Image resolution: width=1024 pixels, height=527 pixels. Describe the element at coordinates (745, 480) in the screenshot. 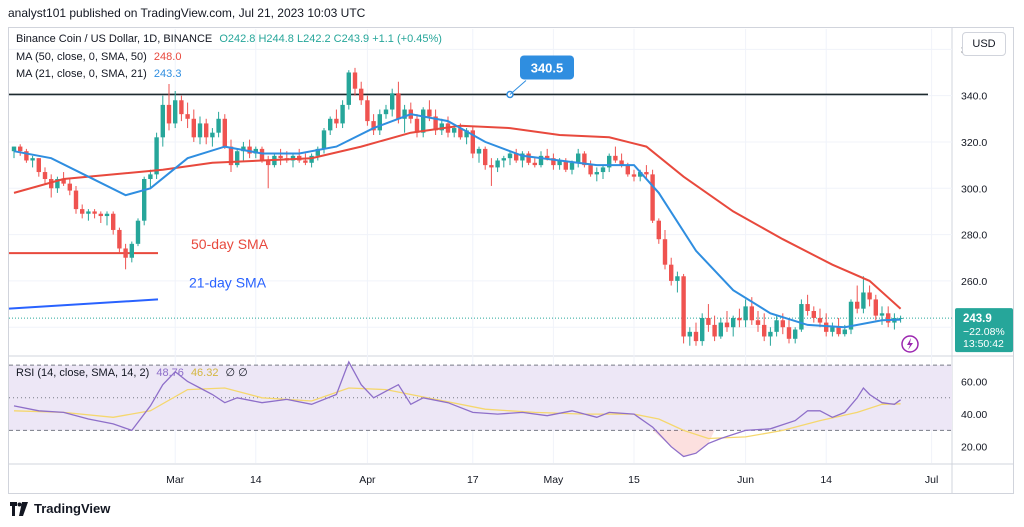

I see `time-axis-label: Jun` at that location.